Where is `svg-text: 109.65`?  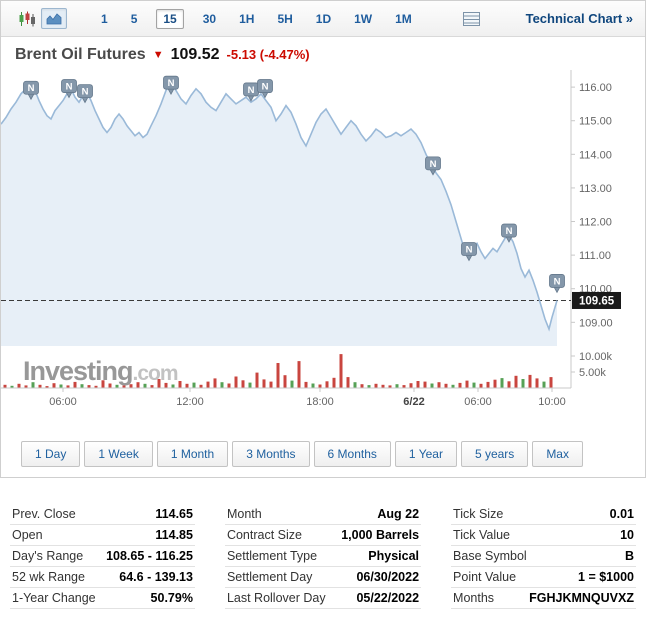 svg-text: 109.65 is located at coordinates (597, 301).